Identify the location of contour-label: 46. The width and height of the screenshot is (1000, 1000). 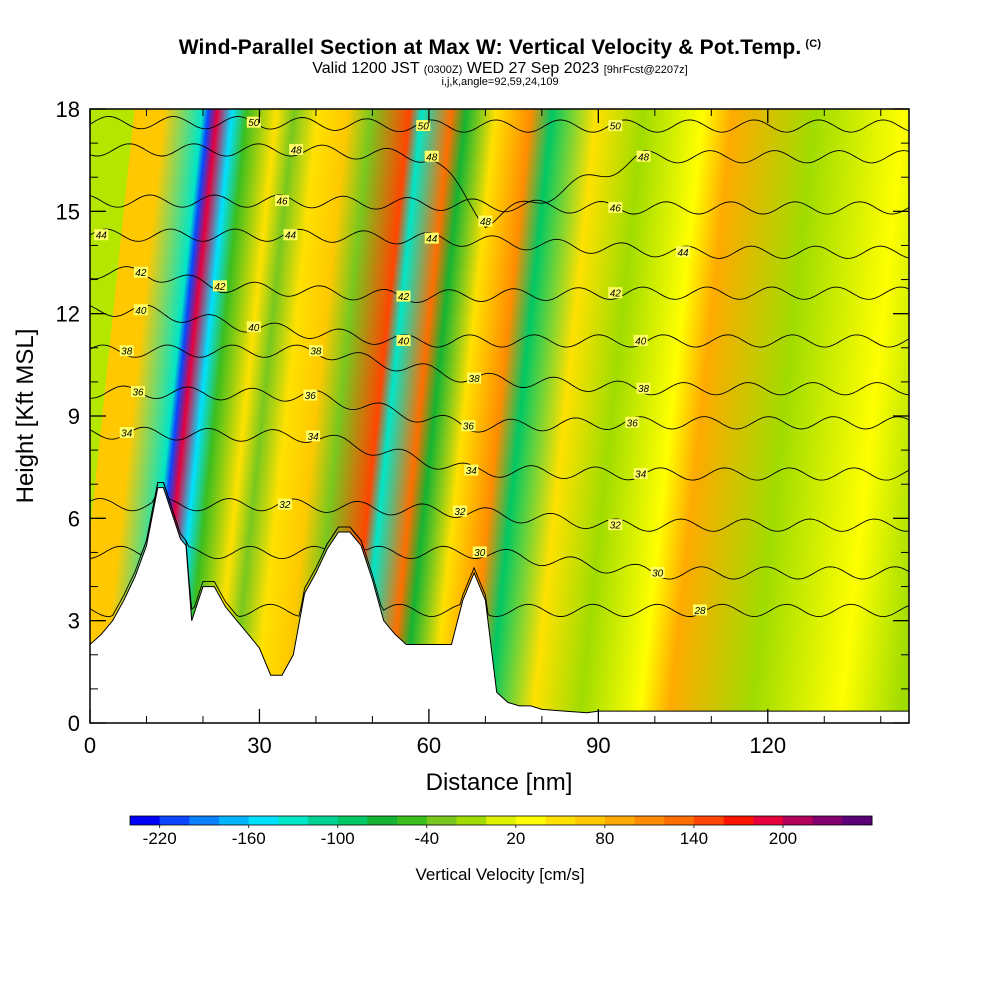
(616, 208).